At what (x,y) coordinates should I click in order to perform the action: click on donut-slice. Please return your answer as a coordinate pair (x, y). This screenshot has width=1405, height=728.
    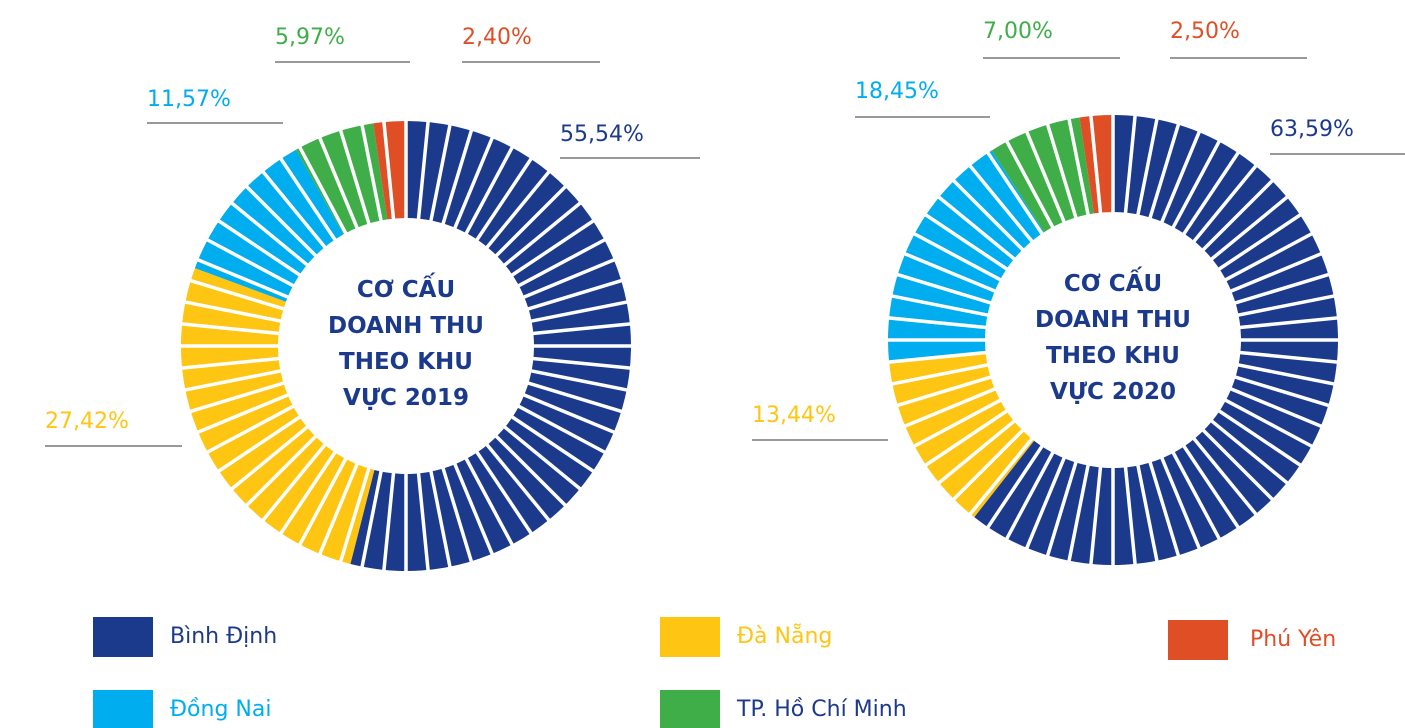
    Looking at the image, I should click on (962, 435).